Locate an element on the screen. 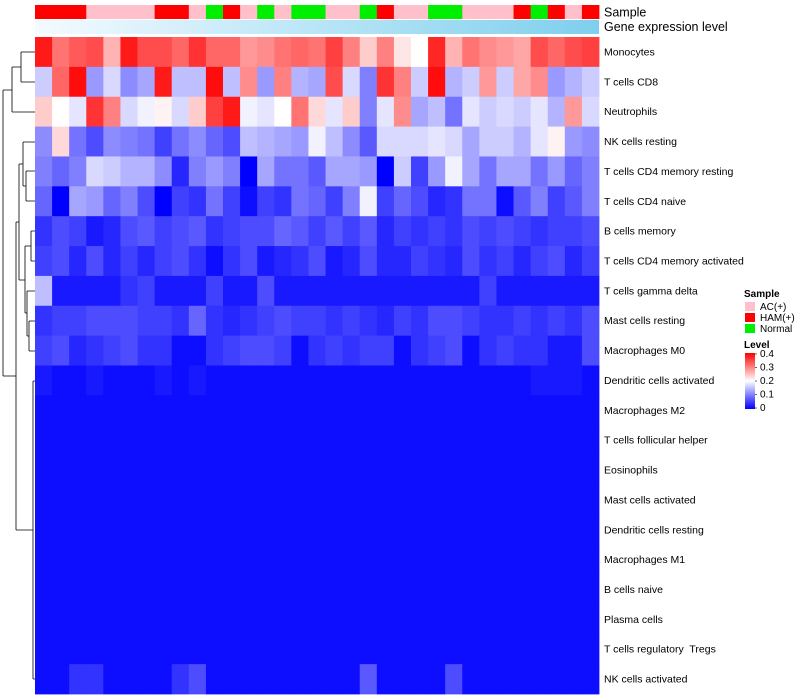 This screenshot has width=800, height=700. sample-cell-normal is located at coordinates (300, 12).